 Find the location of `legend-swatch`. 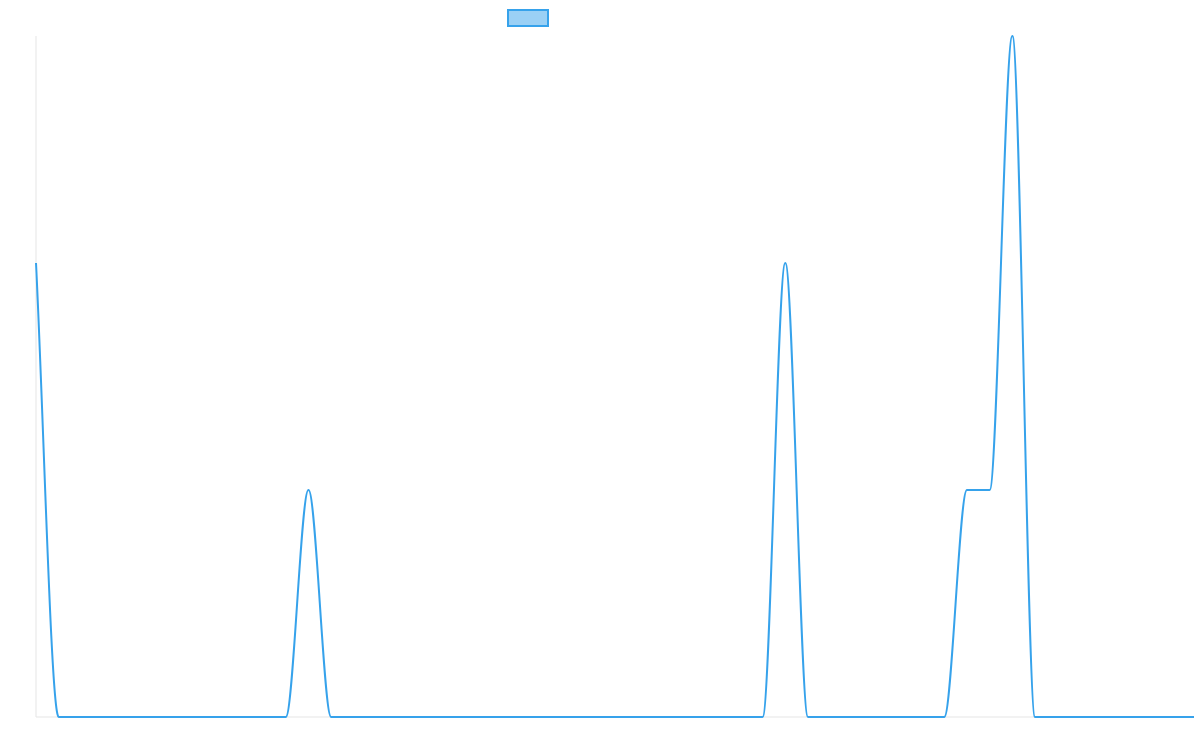

legend-swatch is located at coordinates (528, 18).